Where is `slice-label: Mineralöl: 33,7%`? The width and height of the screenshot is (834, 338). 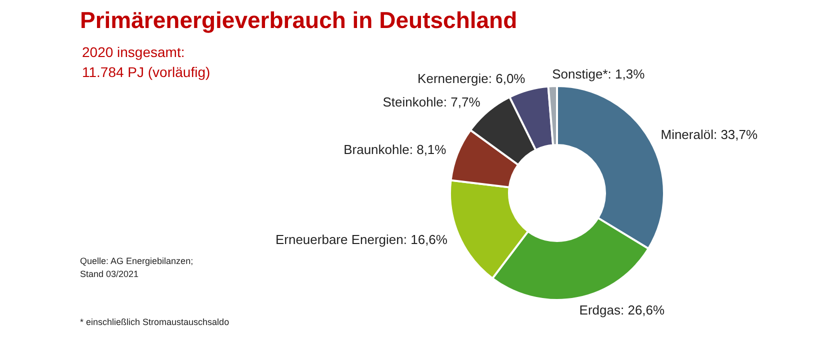 slice-label: Mineralöl: 33,7% is located at coordinates (709, 134).